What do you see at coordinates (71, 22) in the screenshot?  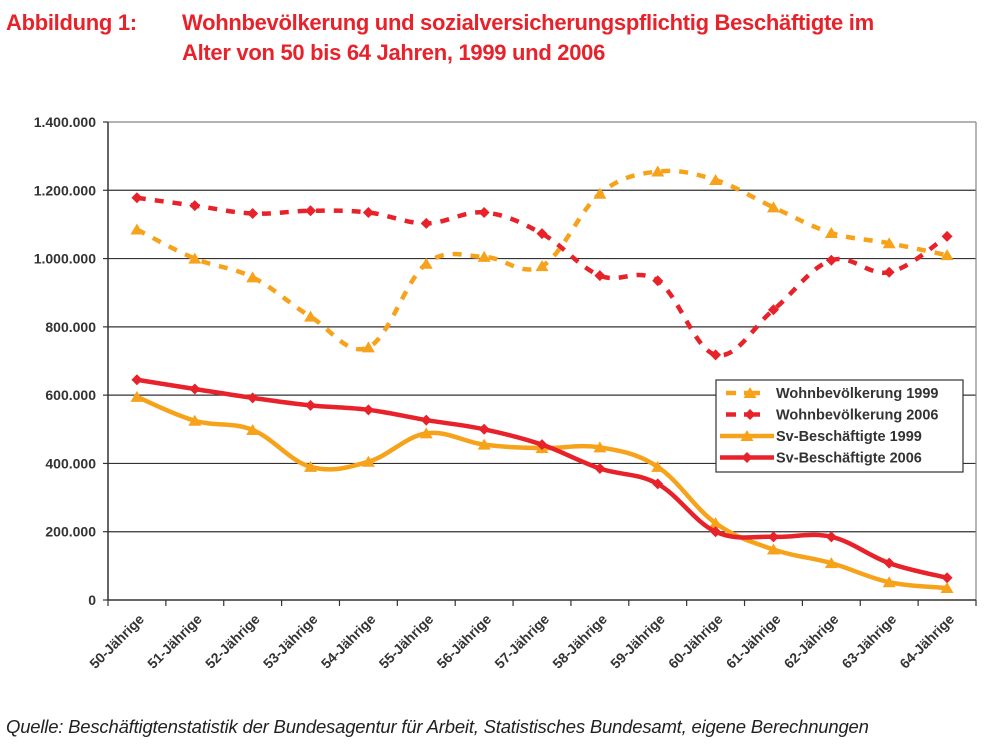 I see `figure-number: Abbildung 1:` at bounding box center [71, 22].